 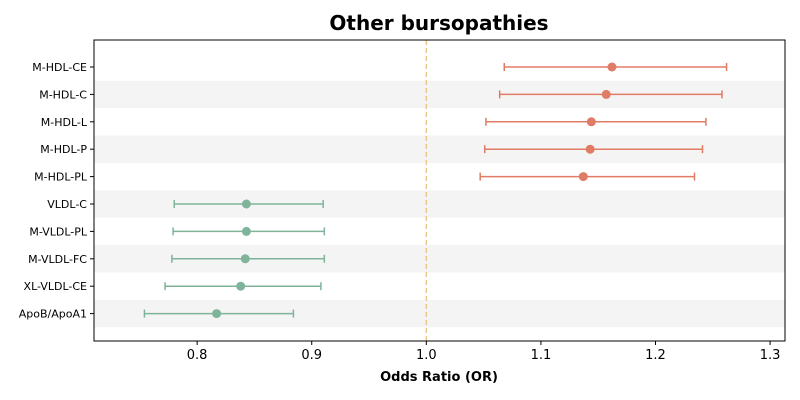 I want to click on y-tick-label: M-VLDL-FC, so click(x=57, y=259).